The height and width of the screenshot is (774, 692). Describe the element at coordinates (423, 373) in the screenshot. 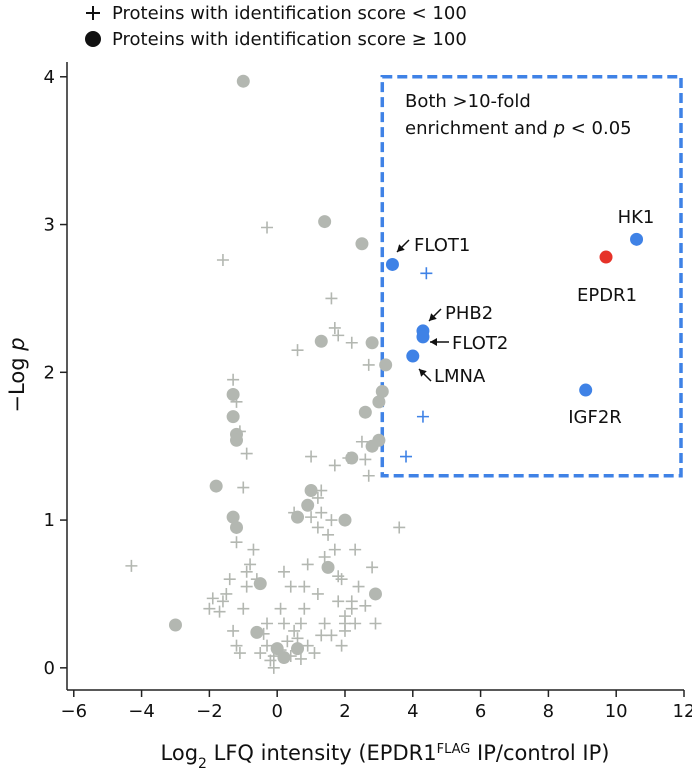

I see `arrowhead-lmna` at that location.